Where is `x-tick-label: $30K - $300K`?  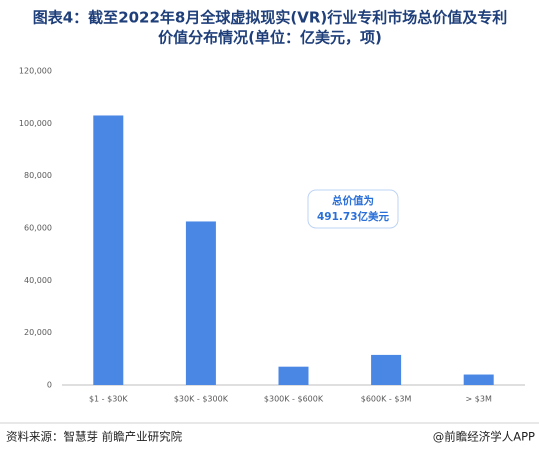
x-tick-label: $30K - $300K is located at coordinates (201, 399).